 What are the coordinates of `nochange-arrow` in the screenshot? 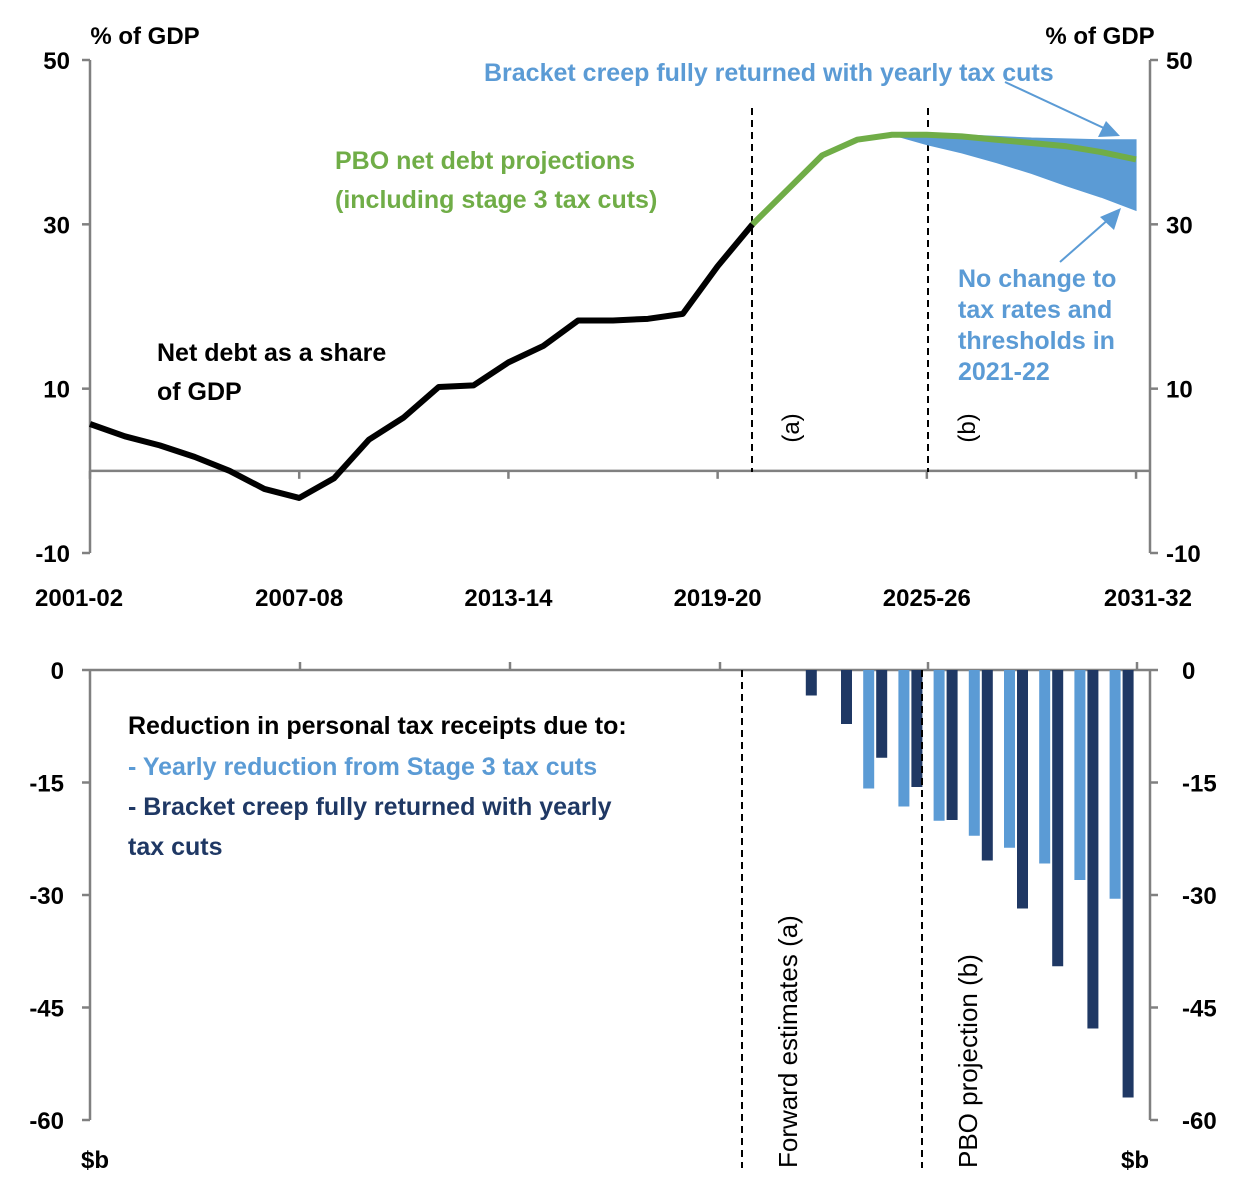 It's located at (1085, 240).